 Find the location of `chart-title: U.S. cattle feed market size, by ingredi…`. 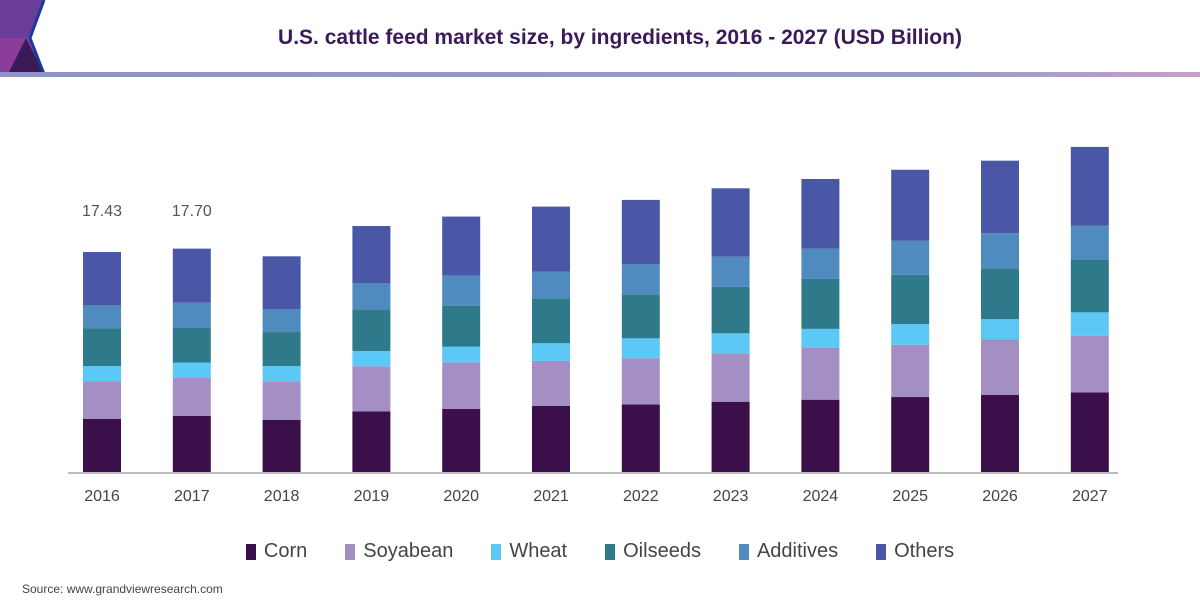

chart-title: U.S. cattle feed market size, by ingredi… is located at coordinates (620, 37).